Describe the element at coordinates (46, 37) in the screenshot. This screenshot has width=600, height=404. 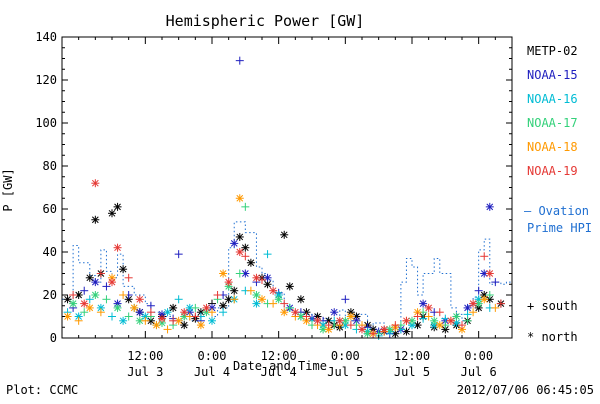
I see `y-tick-label: 140` at that location.